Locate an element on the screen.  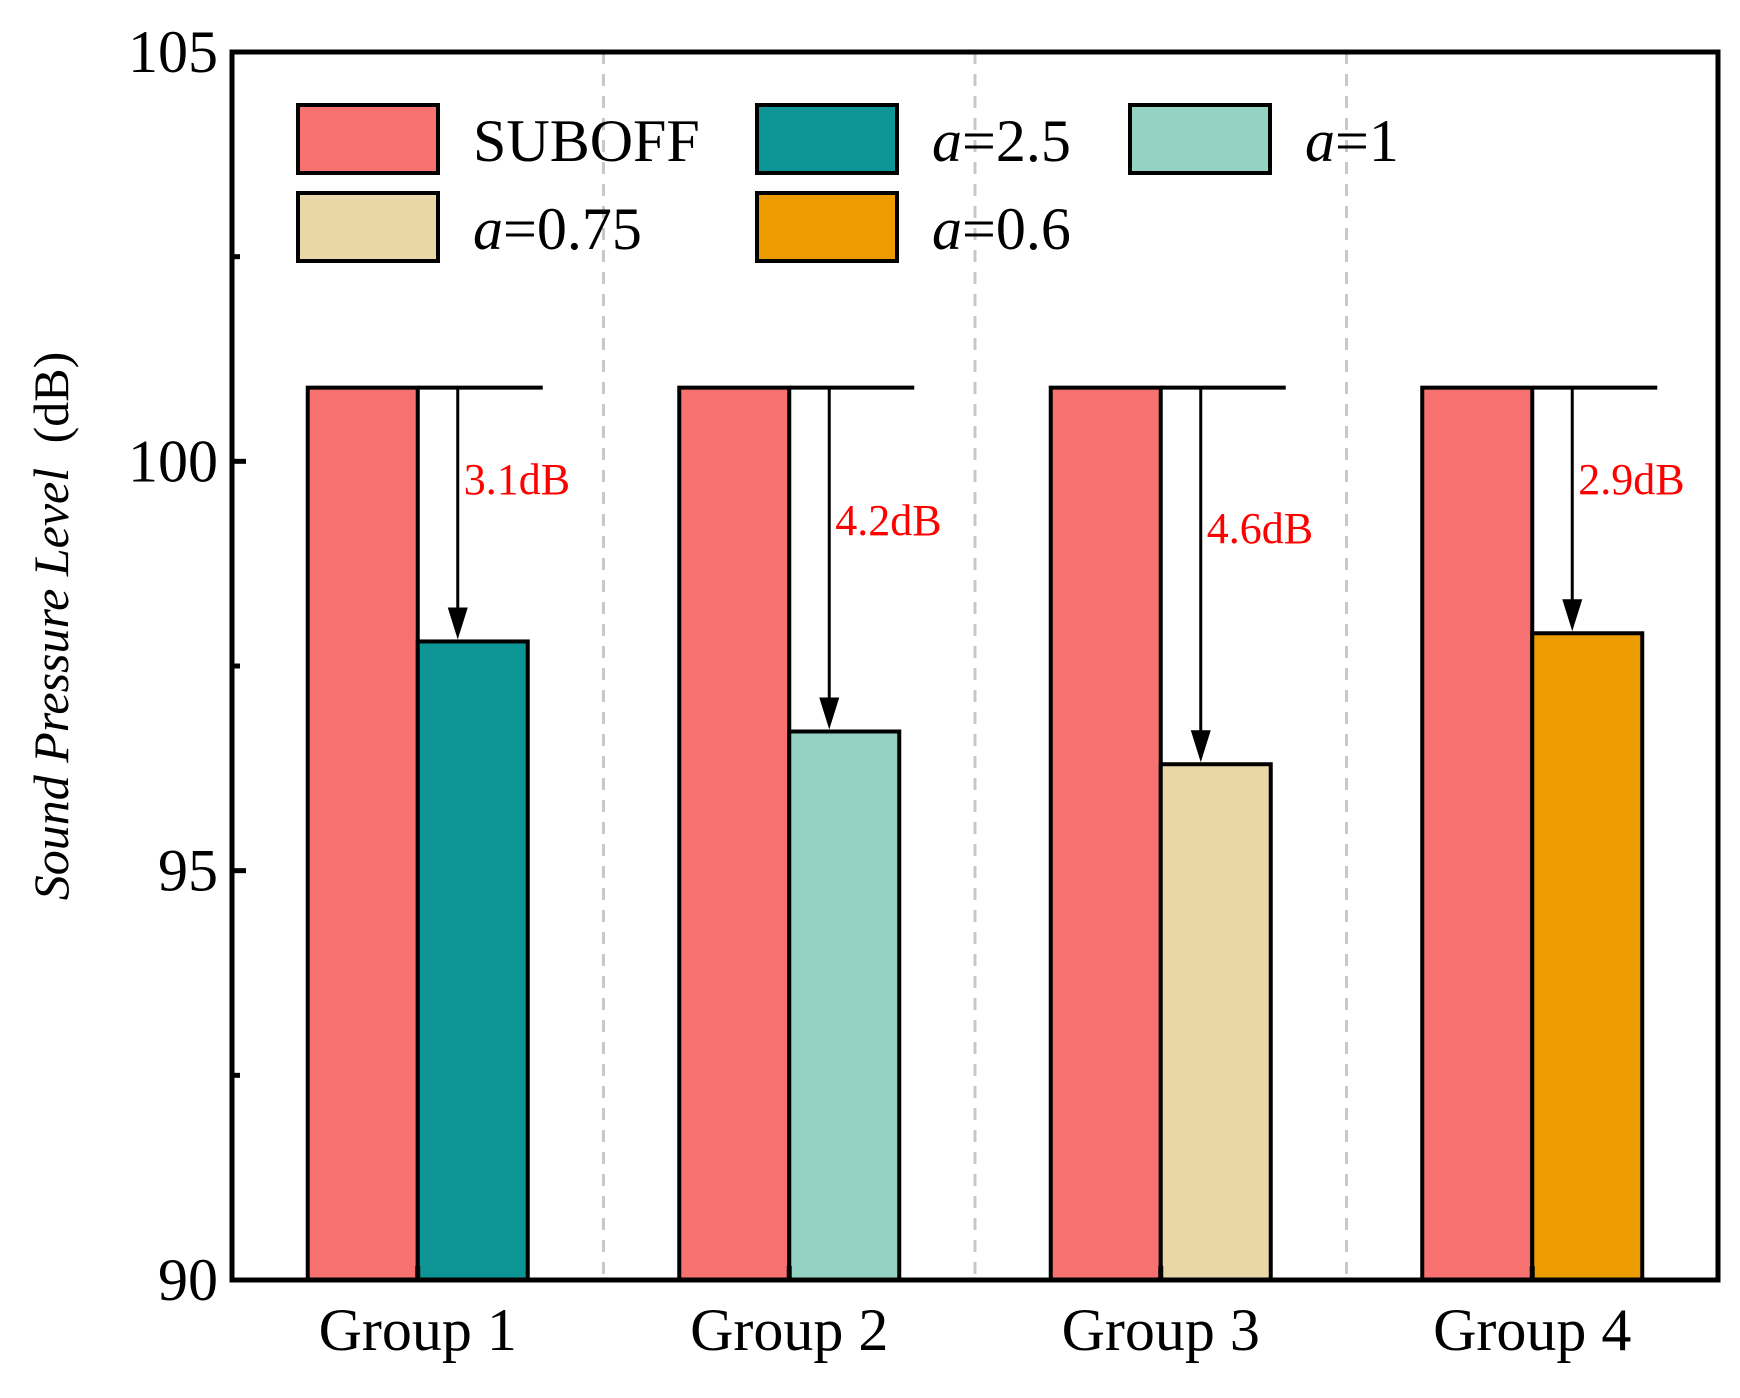
y-tick-label: 90 is located at coordinates (188, 1280).